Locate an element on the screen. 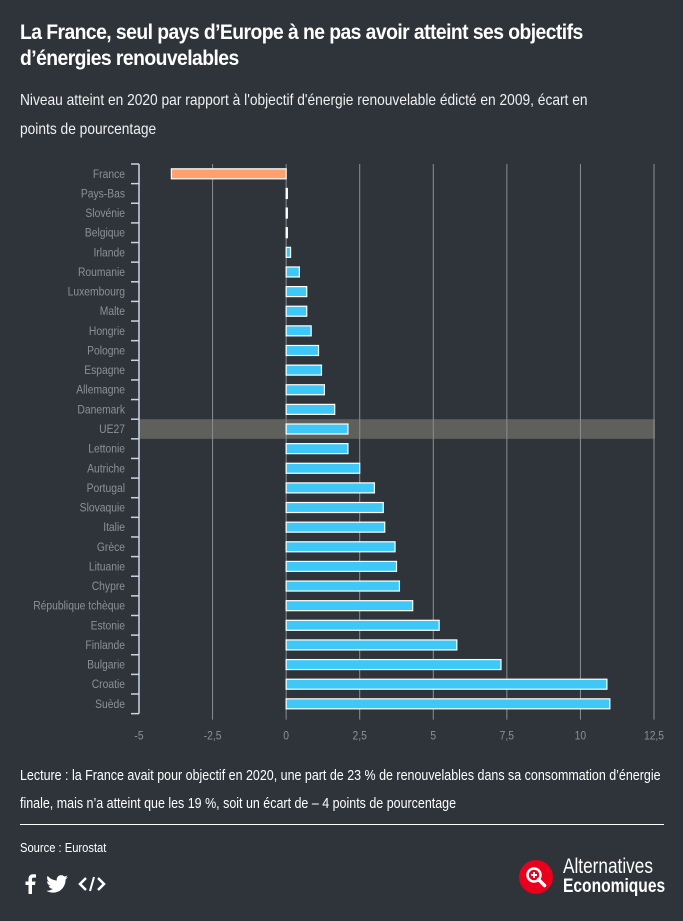 This screenshot has width=683, height=921. category-label: France is located at coordinates (109, 174).